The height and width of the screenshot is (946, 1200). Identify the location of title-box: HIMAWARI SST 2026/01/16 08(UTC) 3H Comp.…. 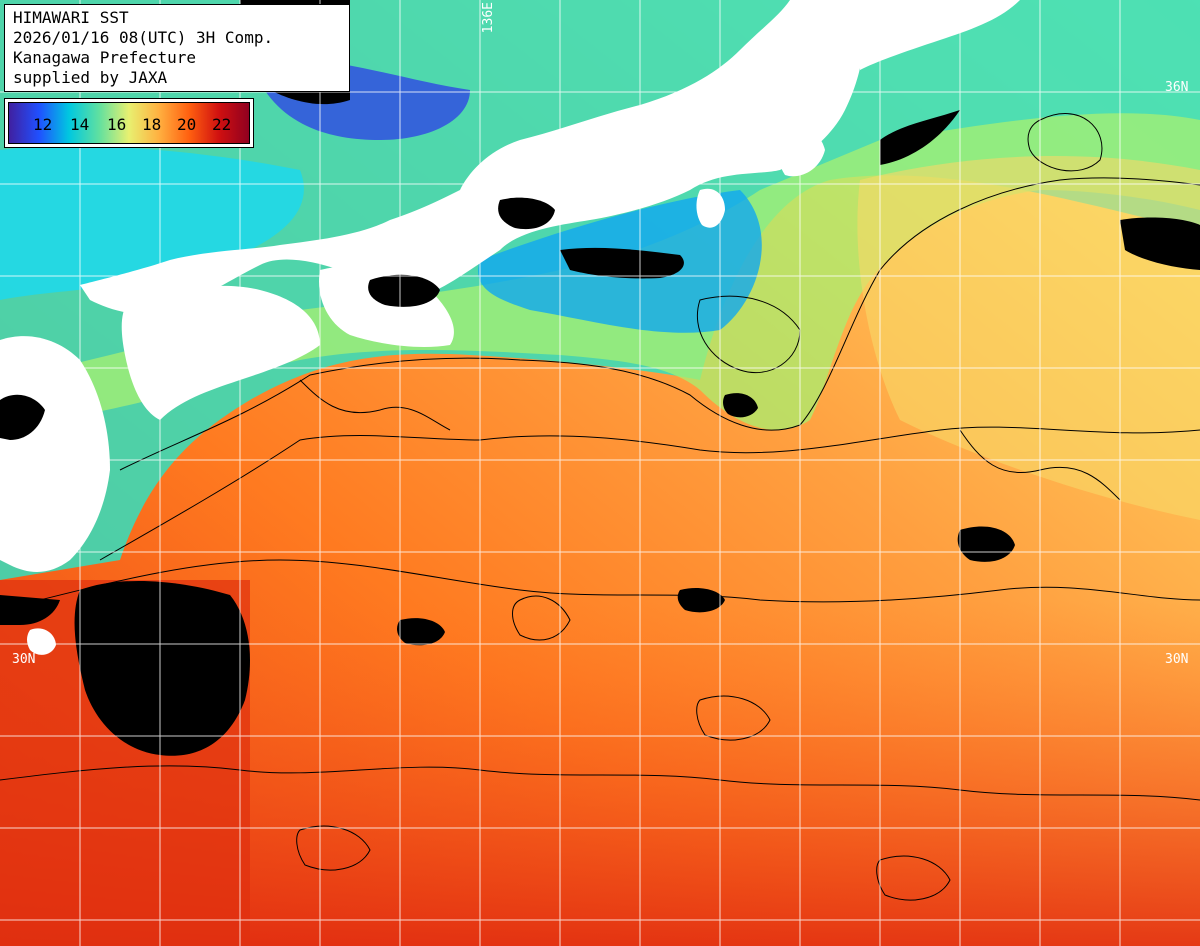
(177, 48).